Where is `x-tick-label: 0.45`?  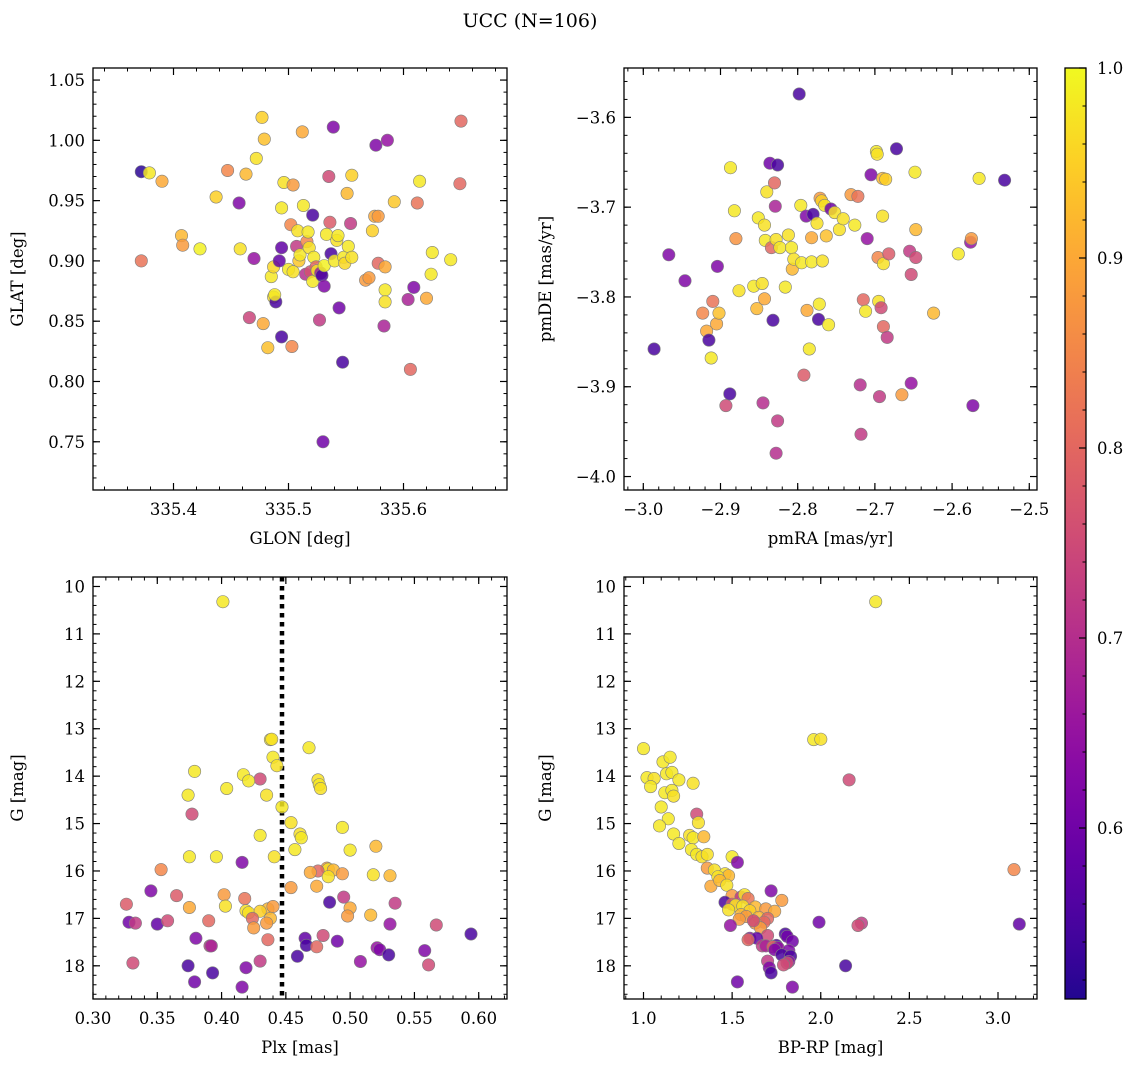 x-tick-label: 0.45 is located at coordinates (285, 1018).